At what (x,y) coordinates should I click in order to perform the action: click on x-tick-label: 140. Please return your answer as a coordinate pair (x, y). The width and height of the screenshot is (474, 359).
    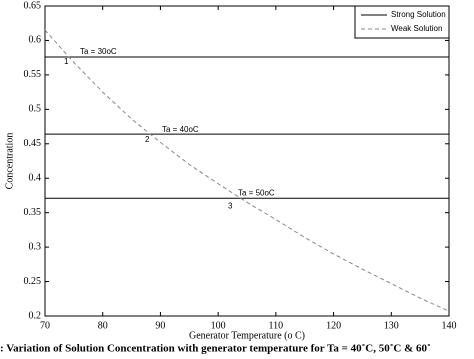
    Looking at the image, I should click on (449, 325).